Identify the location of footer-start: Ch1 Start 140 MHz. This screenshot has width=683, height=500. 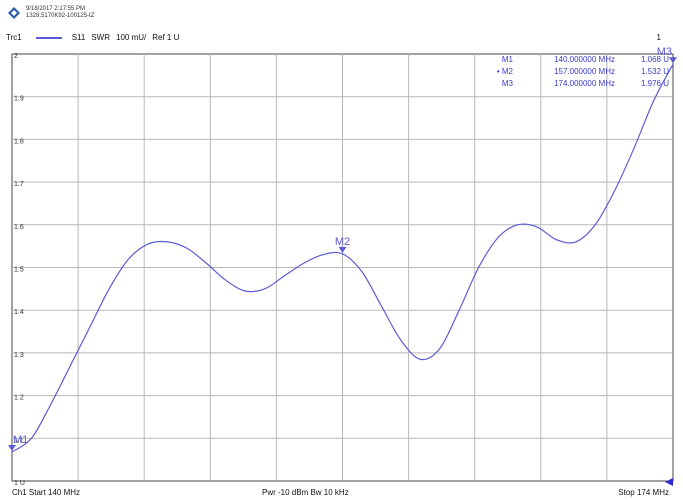
(46, 492).